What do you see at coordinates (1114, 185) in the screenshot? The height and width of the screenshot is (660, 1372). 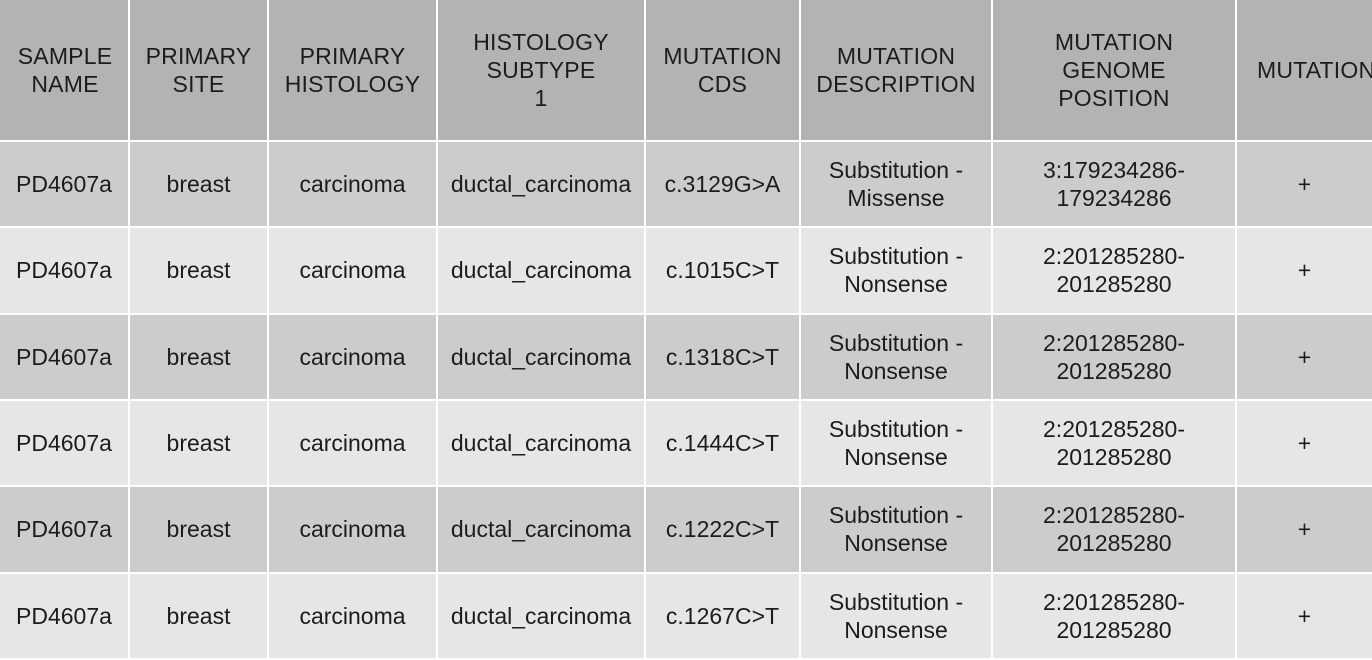 I see `cell-mutation-genome-position: 3:179234286- 179234286` at bounding box center [1114, 185].